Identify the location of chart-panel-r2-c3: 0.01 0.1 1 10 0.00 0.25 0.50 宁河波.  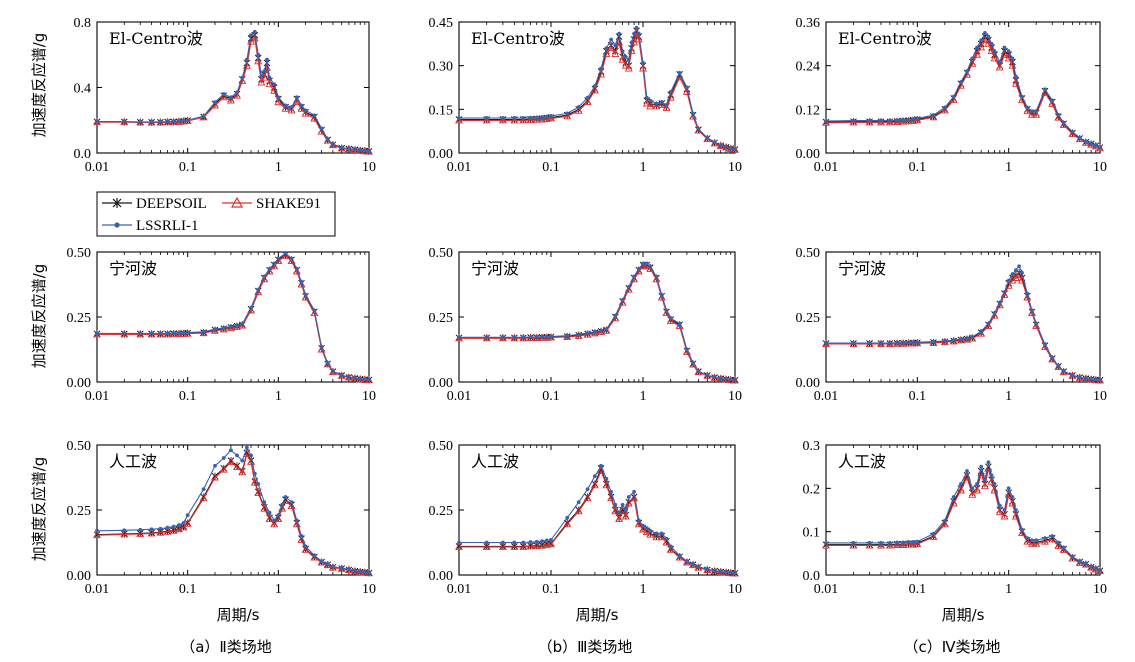
(952, 325).